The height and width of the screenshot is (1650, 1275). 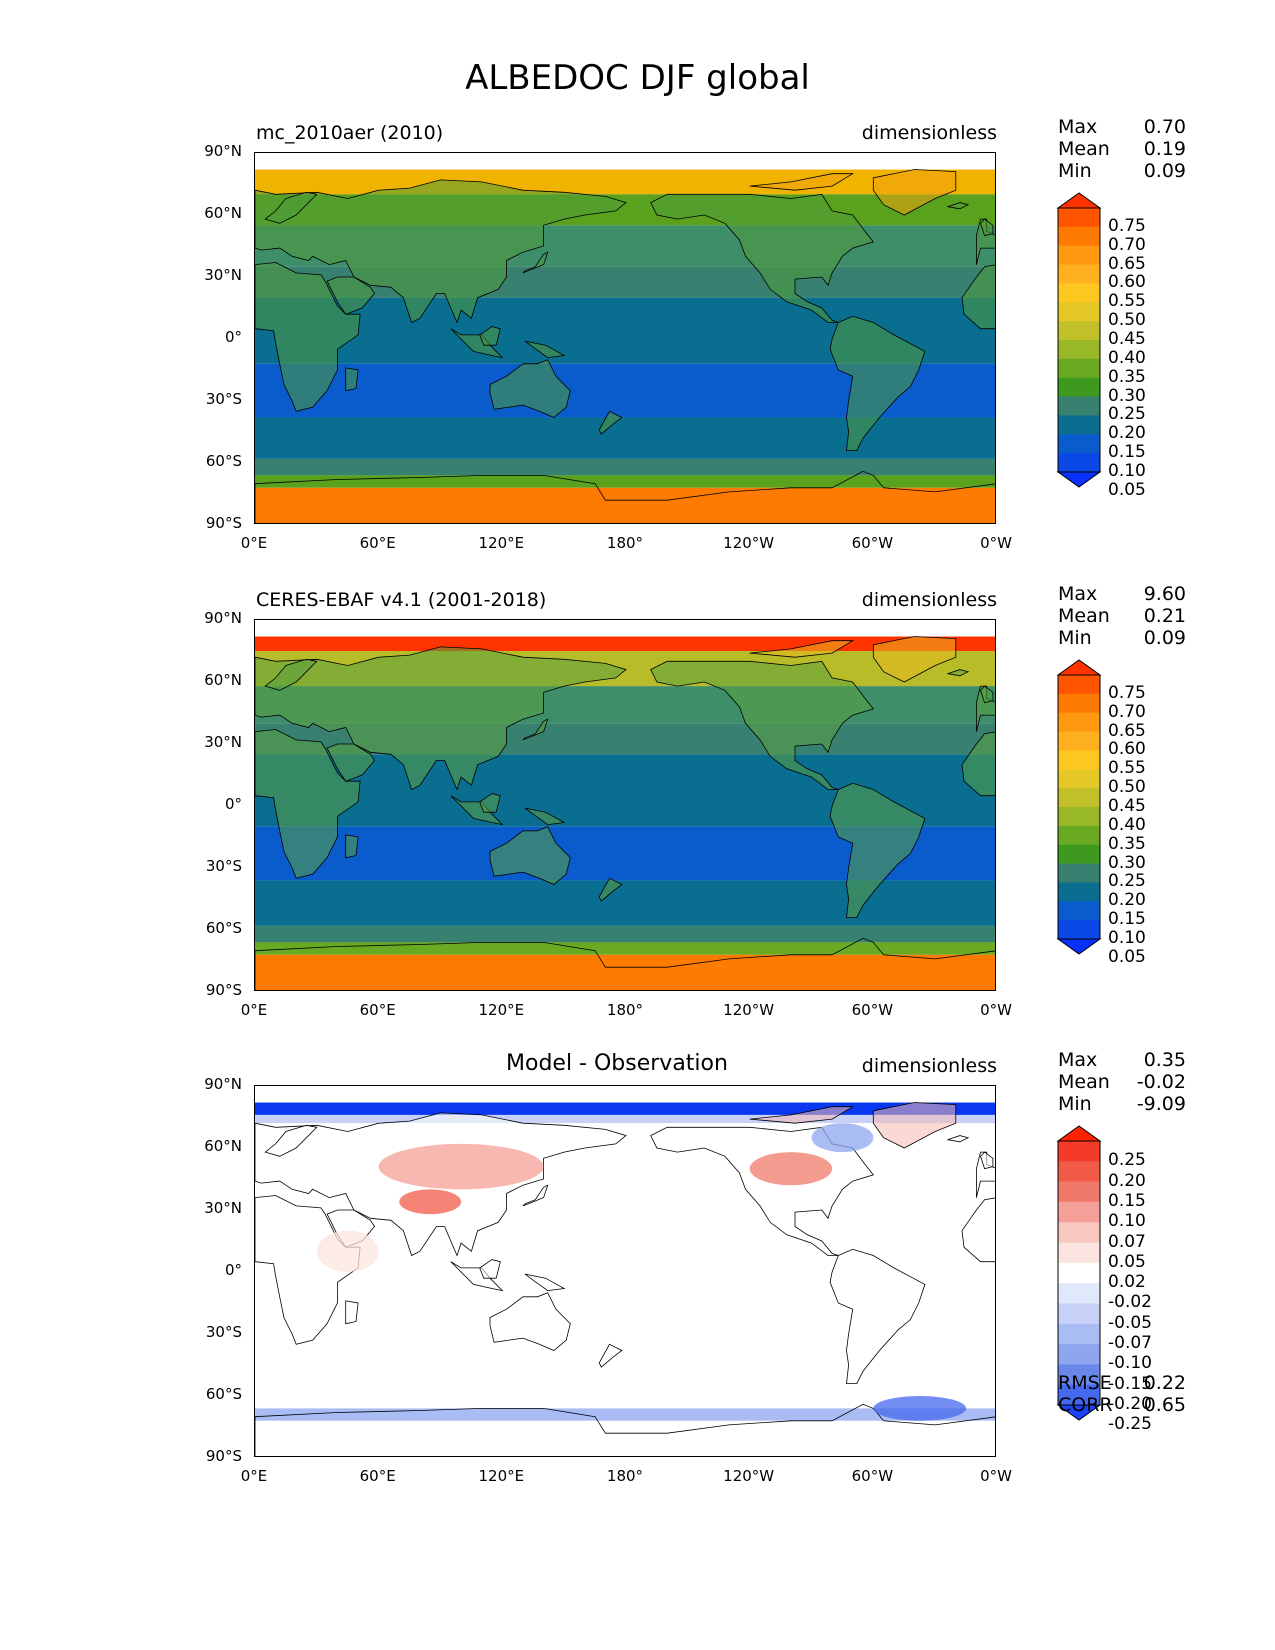 I want to click on colorbar-tick-label: -0.02, so click(x=1130, y=1302).